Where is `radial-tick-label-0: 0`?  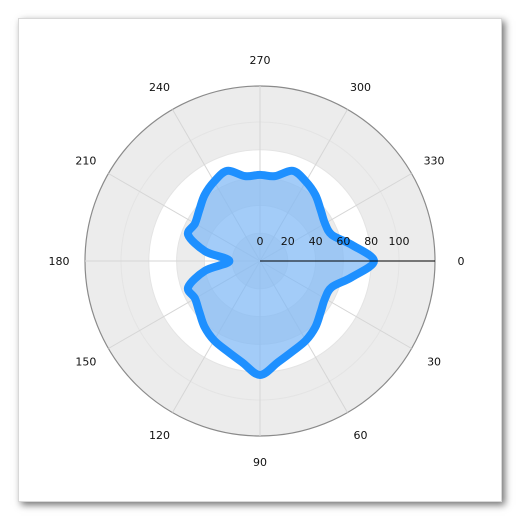 radial-tick-label-0: 0 is located at coordinates (260, 241).